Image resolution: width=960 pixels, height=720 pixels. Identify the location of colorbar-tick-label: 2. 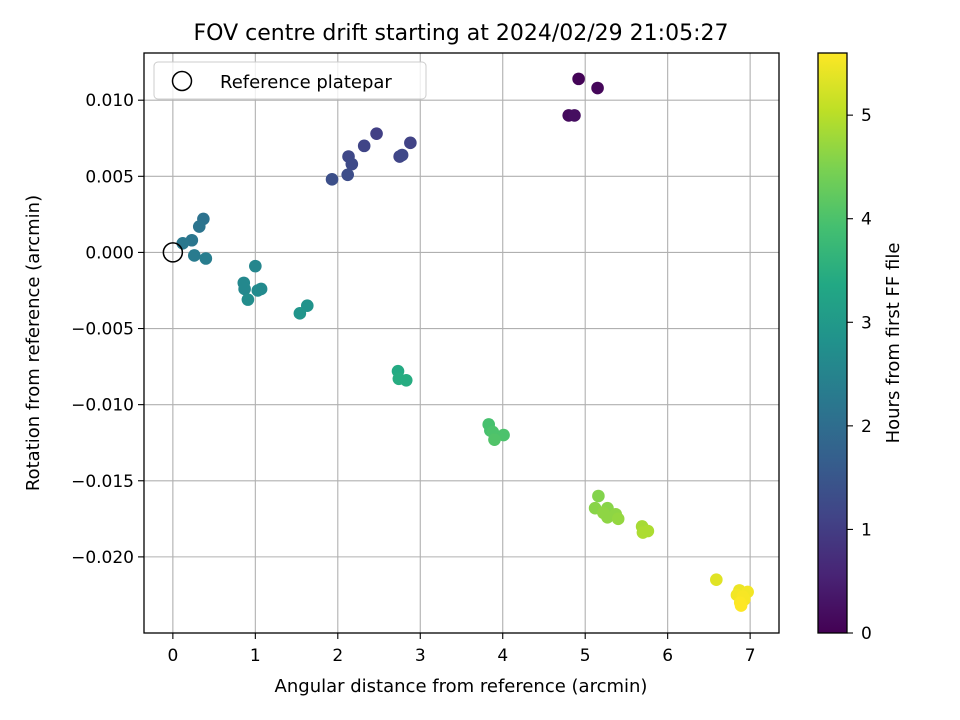
(866, 427).